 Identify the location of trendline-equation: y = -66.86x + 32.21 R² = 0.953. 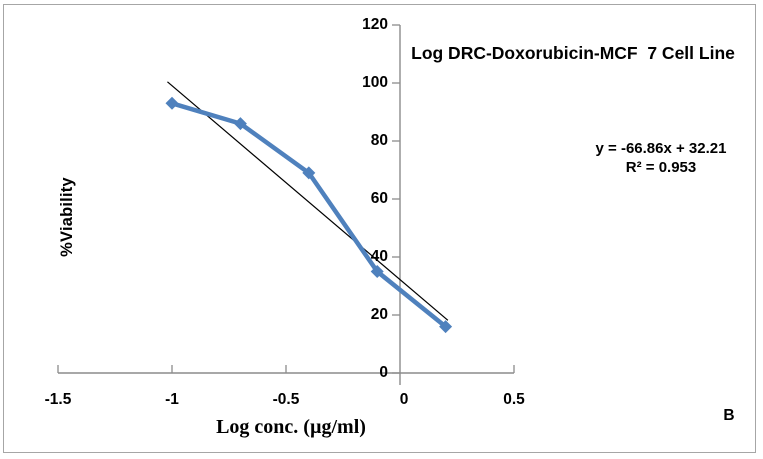
(661, 158).